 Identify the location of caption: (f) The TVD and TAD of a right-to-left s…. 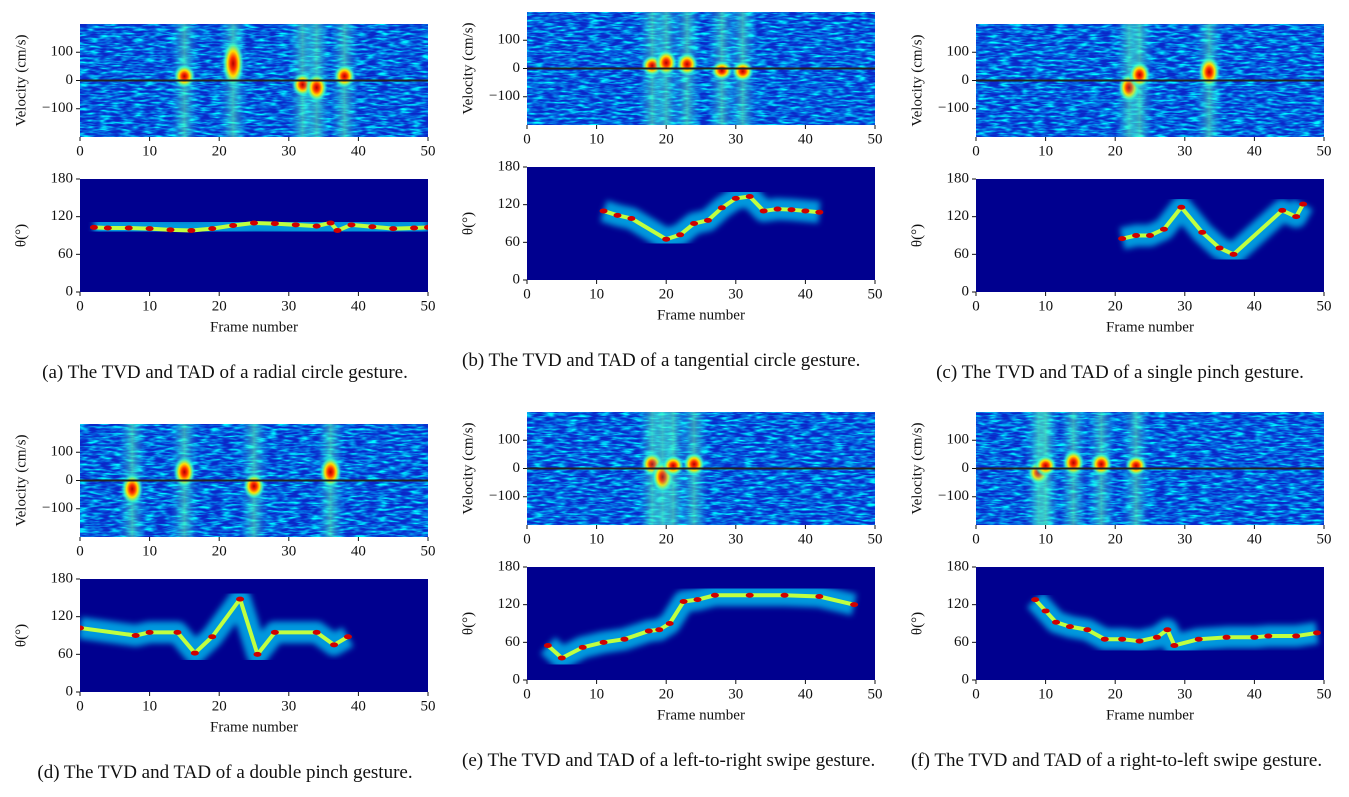
(1117, 760).